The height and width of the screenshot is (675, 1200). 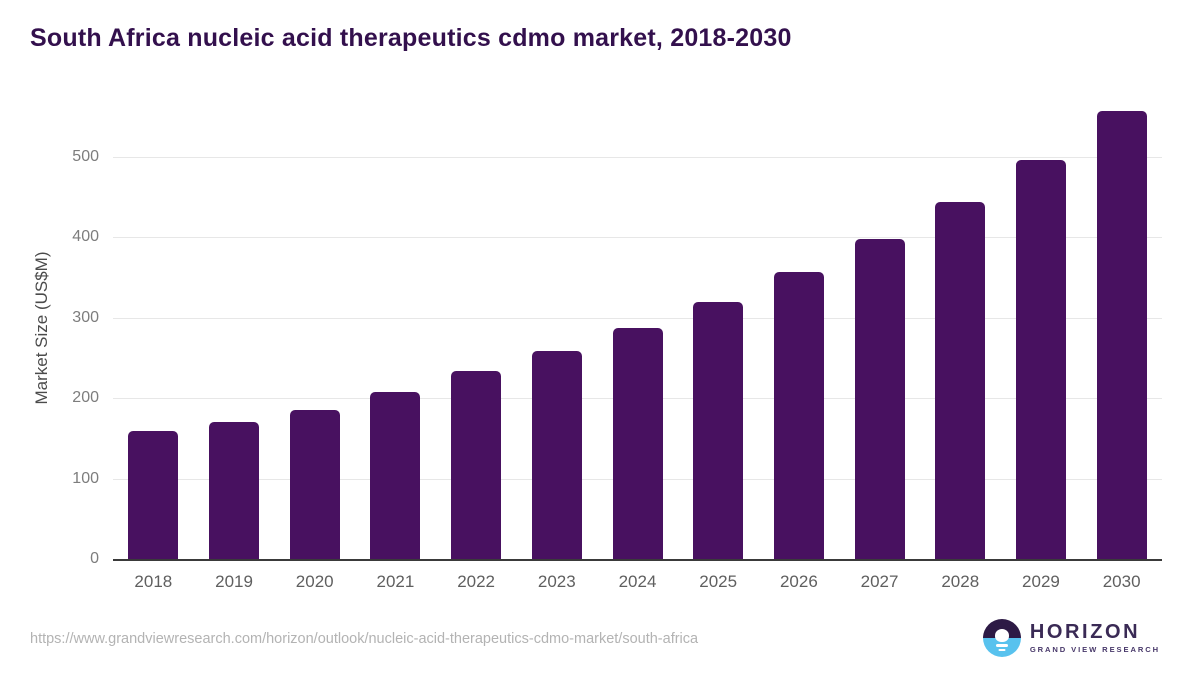 I want to click on x-tick-label-2026: 2026, so click(x=798, y=581).